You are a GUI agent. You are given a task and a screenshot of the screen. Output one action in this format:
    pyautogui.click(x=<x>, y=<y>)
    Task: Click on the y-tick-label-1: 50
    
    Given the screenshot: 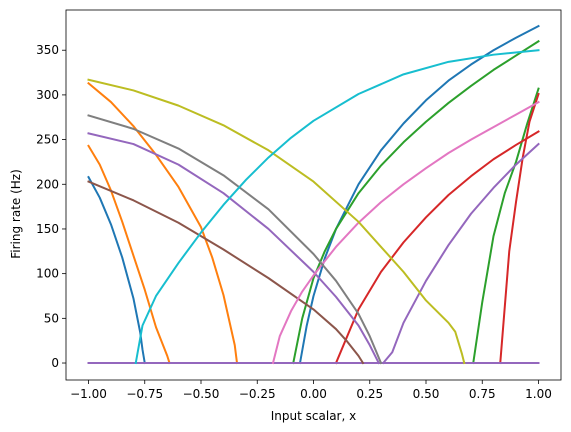 What is the action you would take?
    pyautogui.click(x=51, y=318)
    